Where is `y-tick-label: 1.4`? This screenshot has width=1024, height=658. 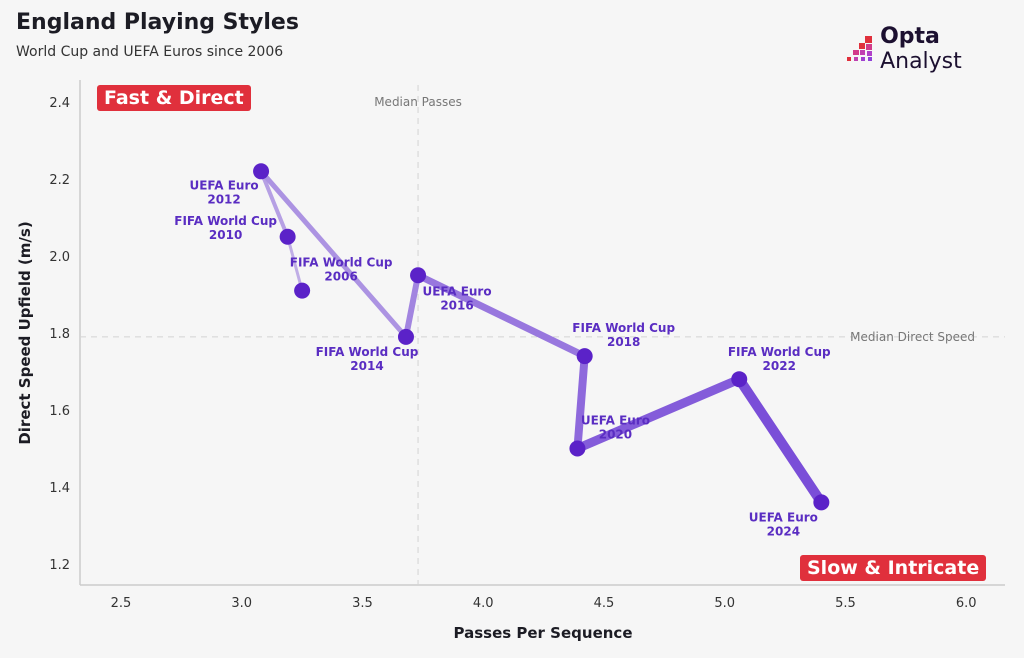 y-tick-label: 1.4 is located at coordinates (59, 488).